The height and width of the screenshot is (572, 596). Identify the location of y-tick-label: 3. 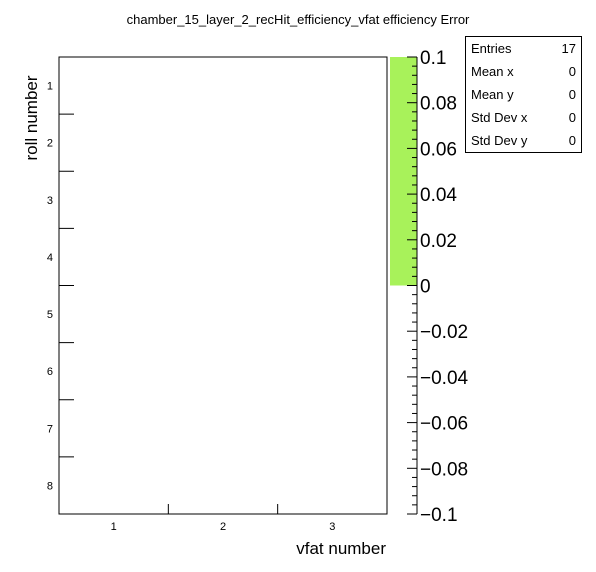
(50, 201).